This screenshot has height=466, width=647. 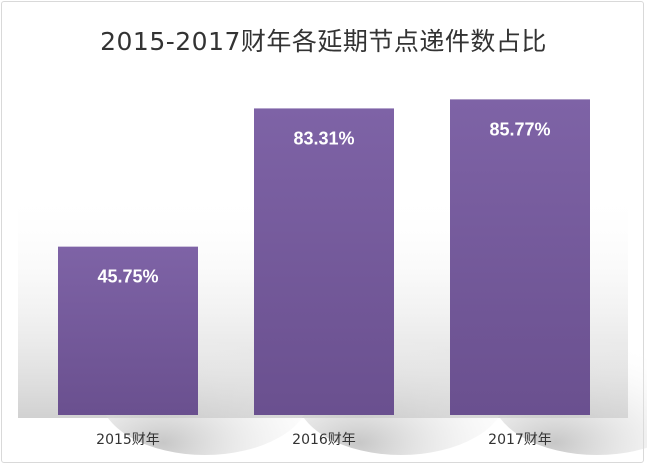 I want to click on data-label-1: 45.75%, so click(x=127, y=277).